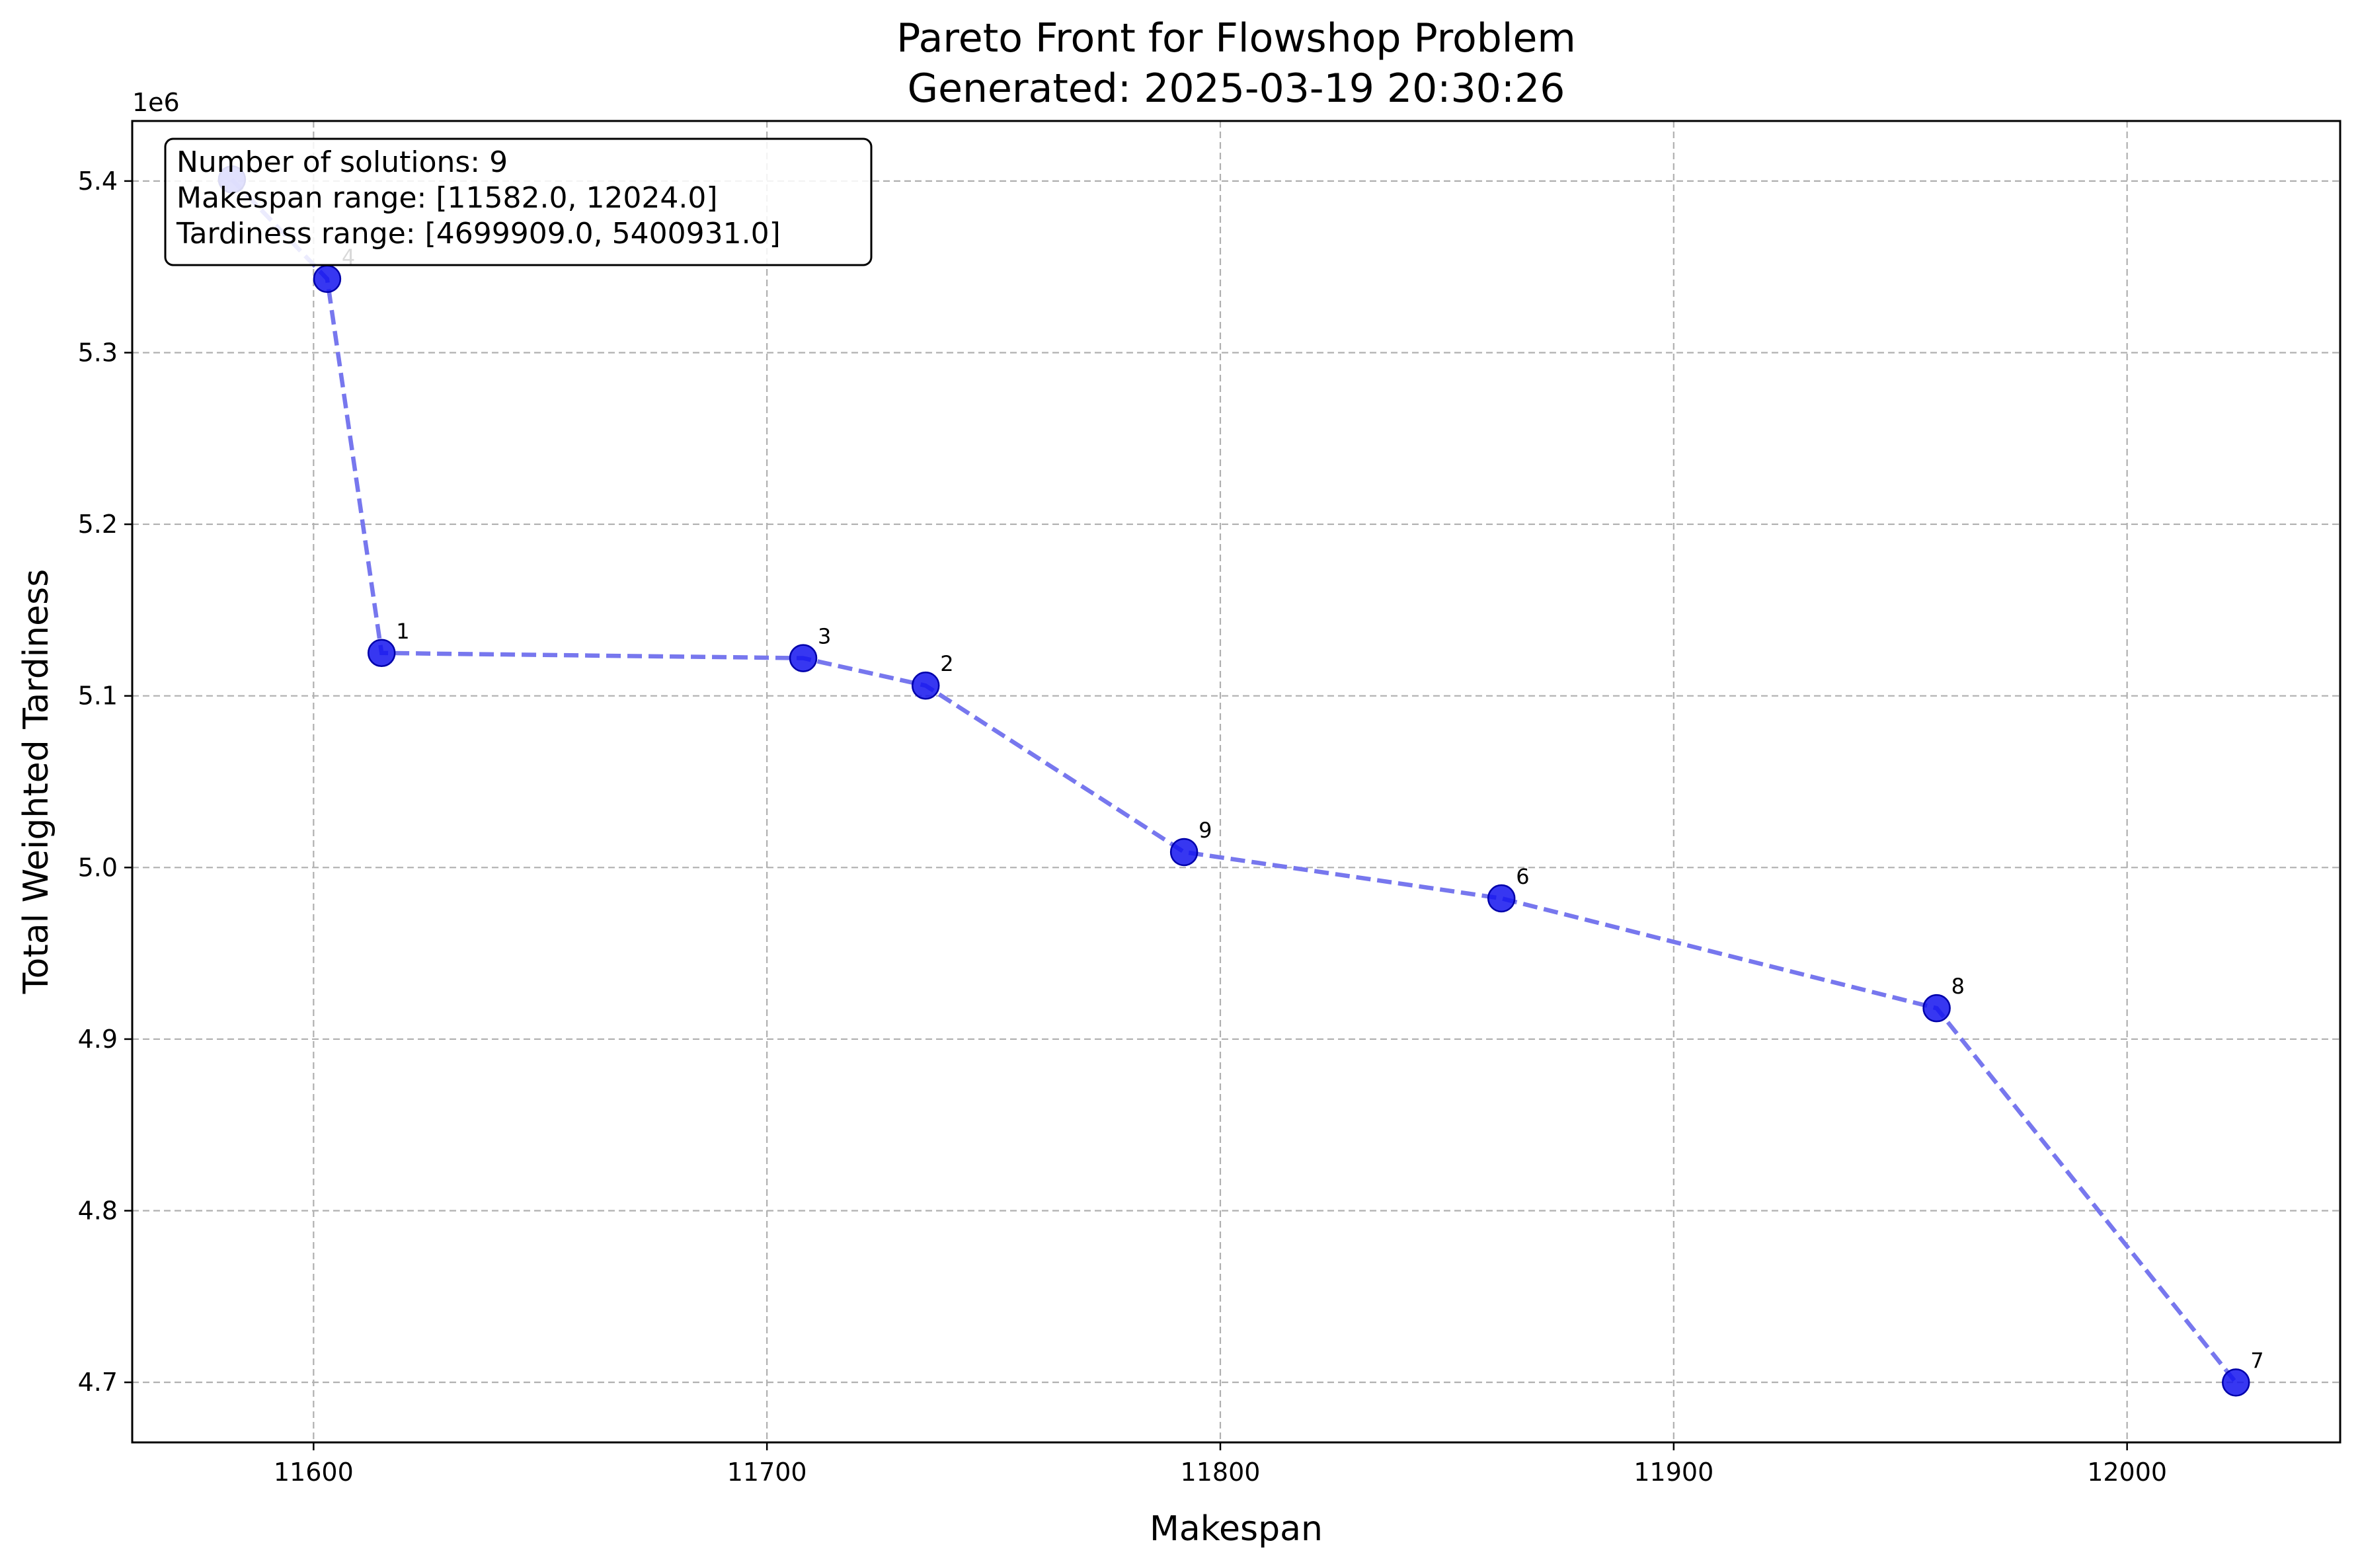 This screenshot has height=1568, width=2360. I want to click on point-label: 1, so click(402, 631).